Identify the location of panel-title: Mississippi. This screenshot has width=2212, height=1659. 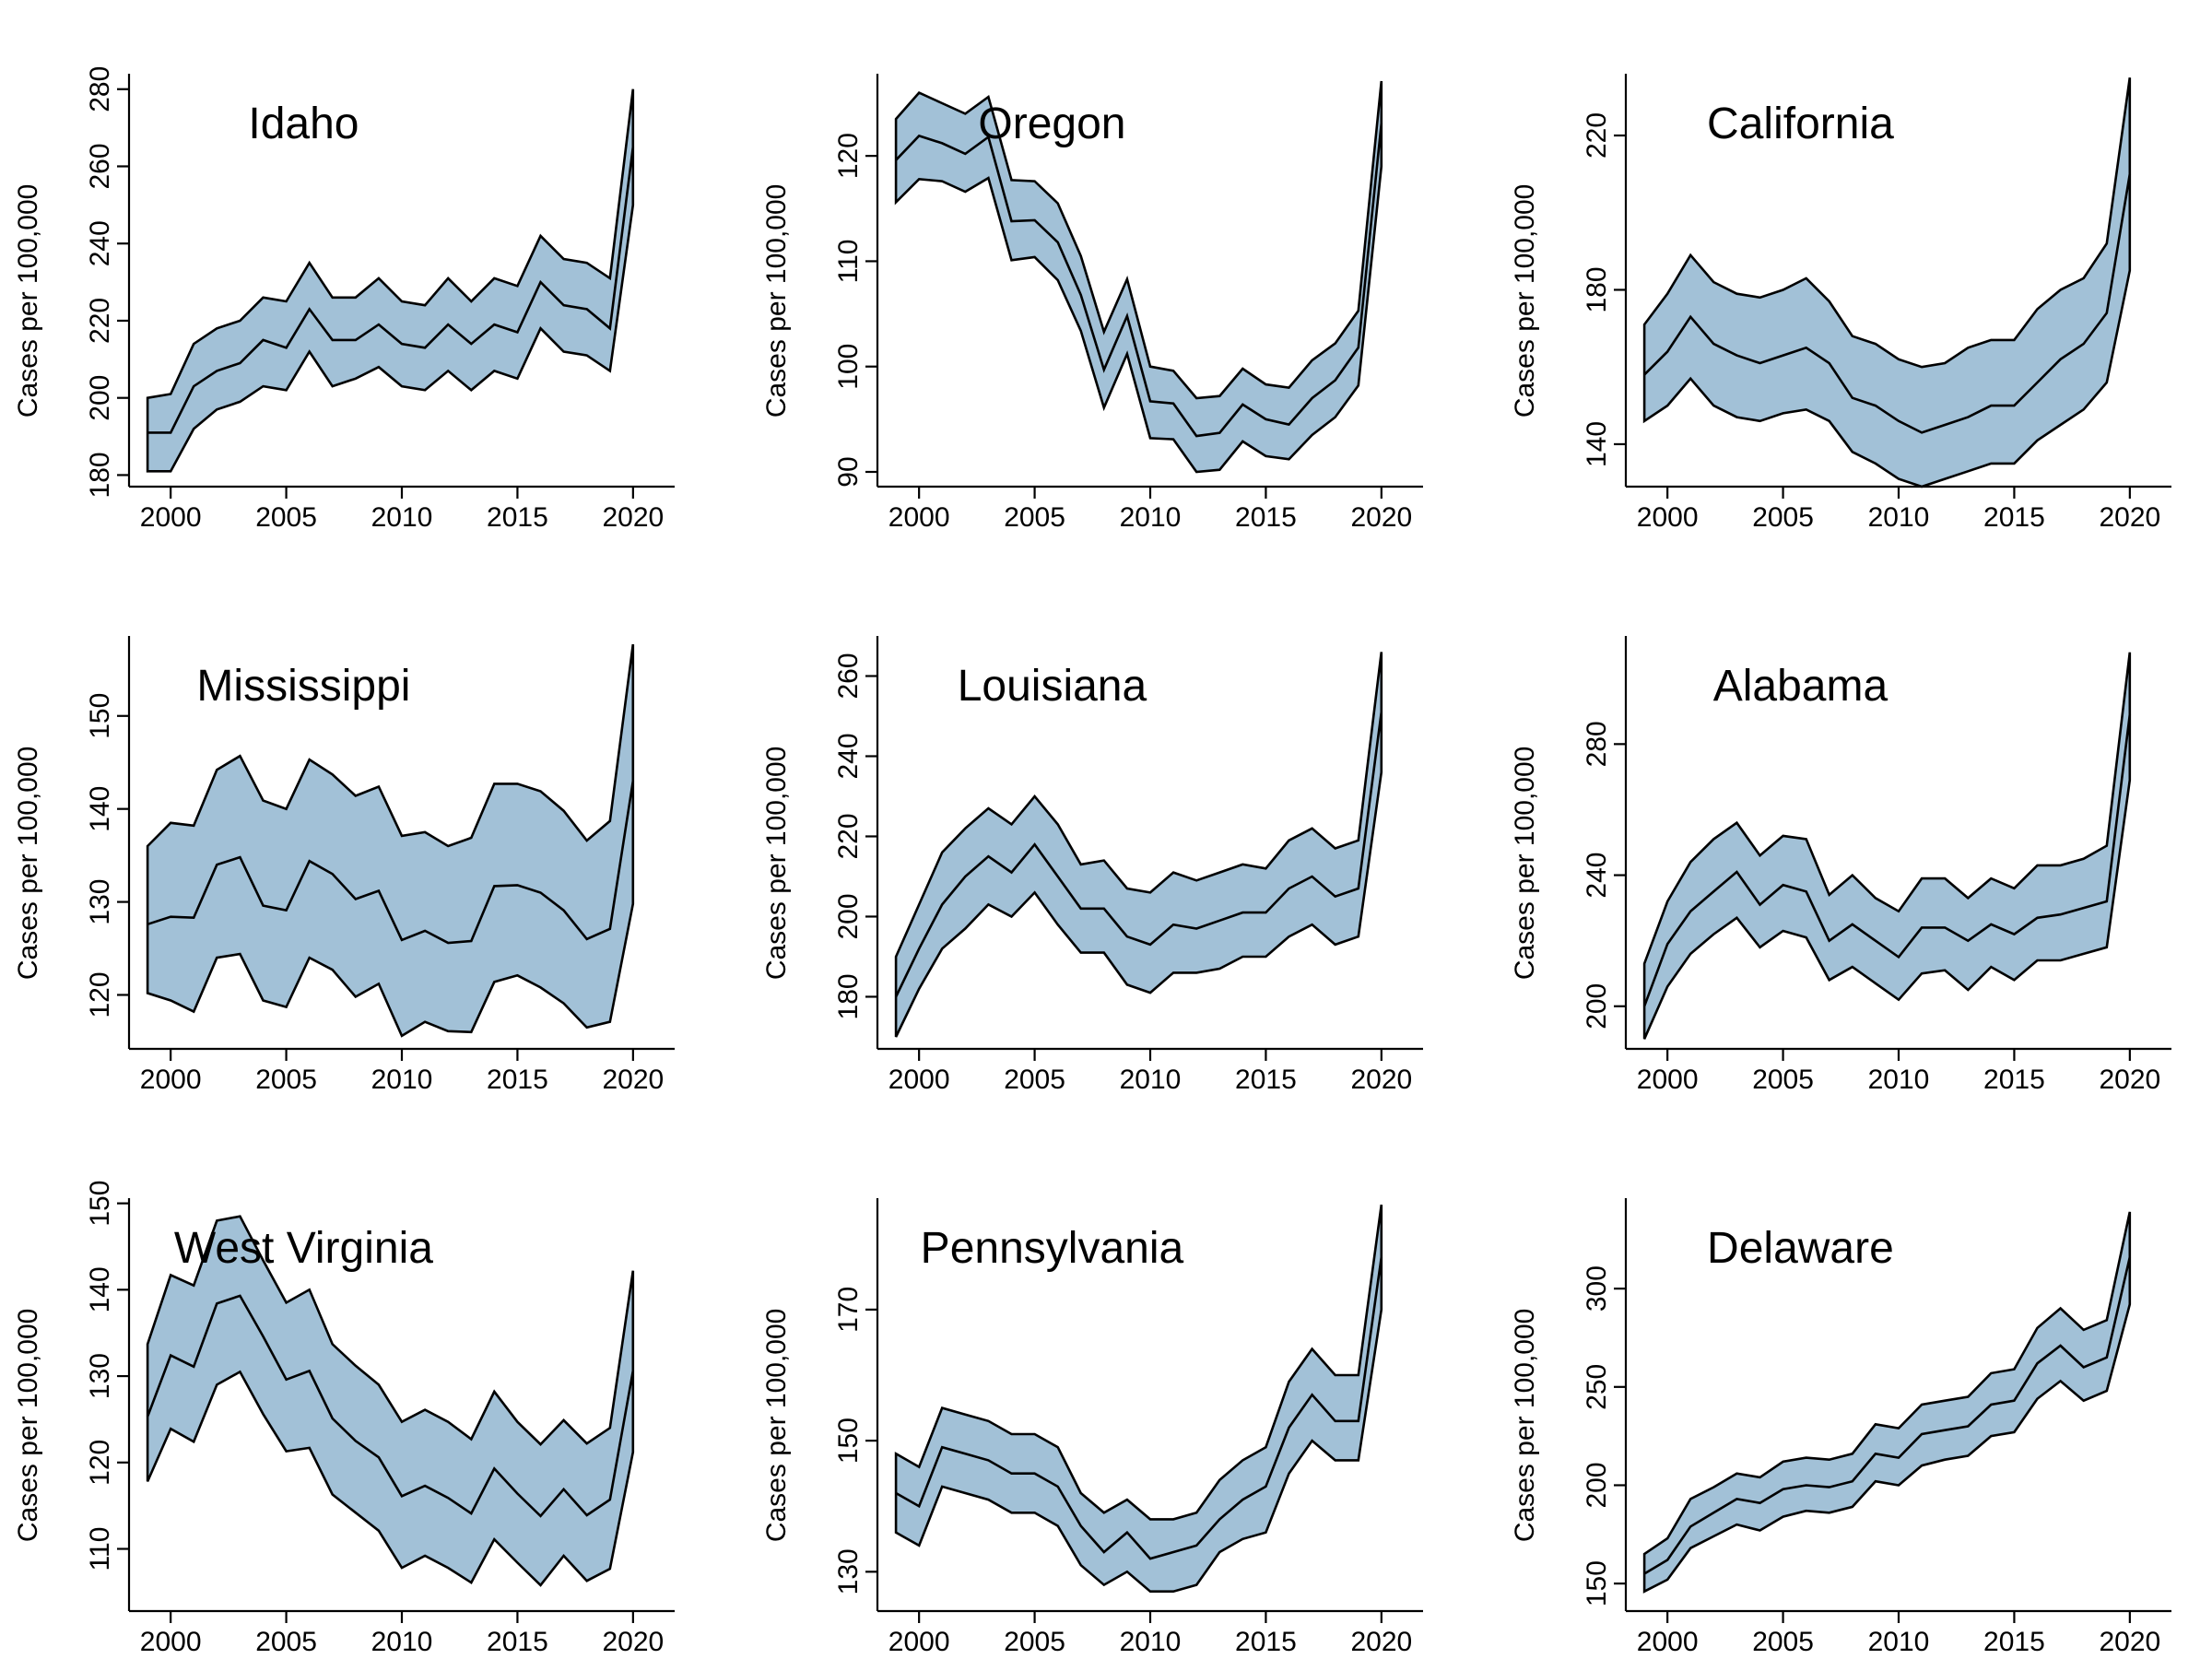
(303, 686).